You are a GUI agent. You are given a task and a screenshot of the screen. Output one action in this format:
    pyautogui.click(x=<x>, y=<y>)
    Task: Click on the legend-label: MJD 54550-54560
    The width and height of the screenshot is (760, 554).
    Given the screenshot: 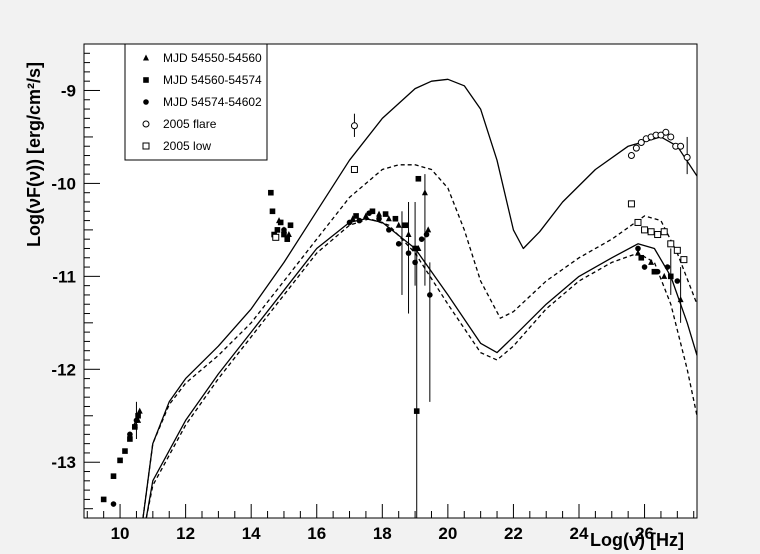 What is the action you would take?
    pyautogui.click(x=212, y=58)
    